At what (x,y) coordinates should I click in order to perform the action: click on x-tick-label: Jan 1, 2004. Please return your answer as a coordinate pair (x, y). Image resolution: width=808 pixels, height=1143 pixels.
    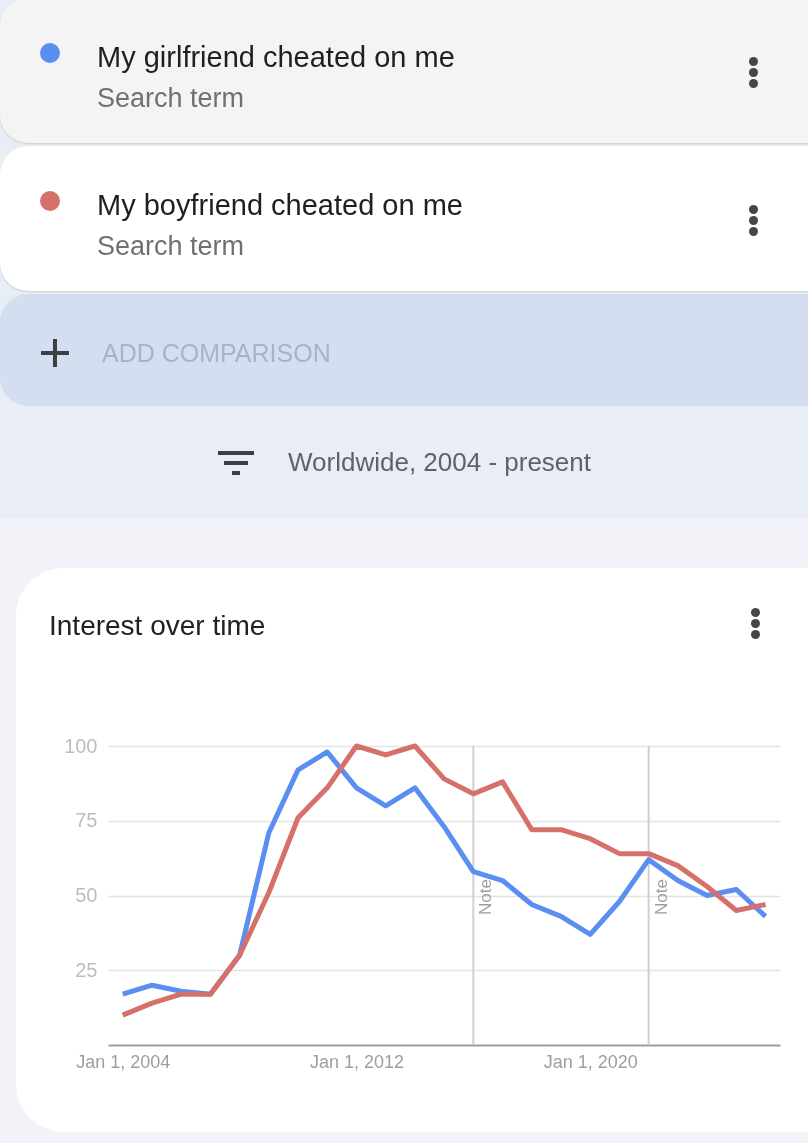
    Looking at the image, I should click on (123, 1061).